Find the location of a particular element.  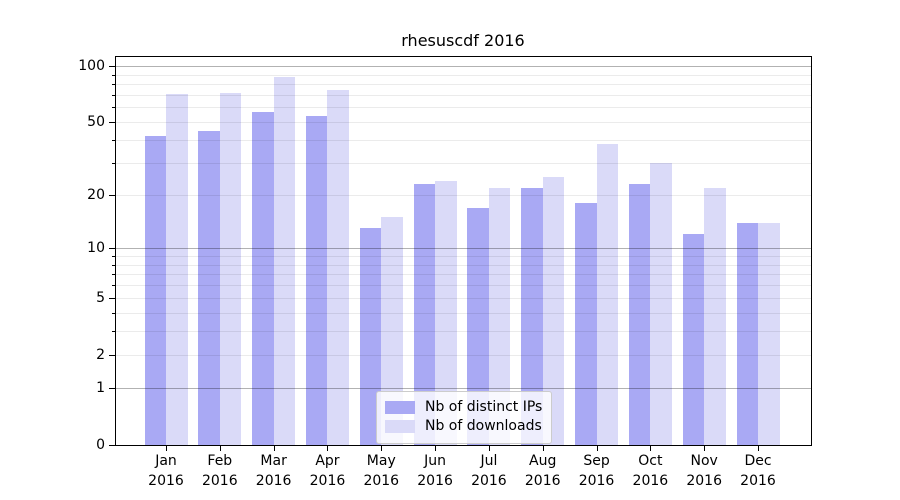

legend-item-distinct-ips: Nb of distinct IPs is located at coordinates (463, 407).